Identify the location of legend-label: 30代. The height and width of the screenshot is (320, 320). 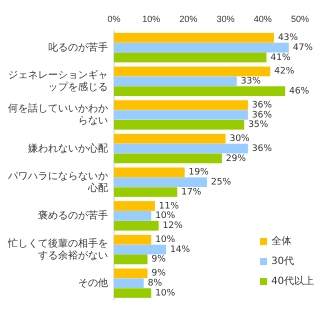
(282, 261).